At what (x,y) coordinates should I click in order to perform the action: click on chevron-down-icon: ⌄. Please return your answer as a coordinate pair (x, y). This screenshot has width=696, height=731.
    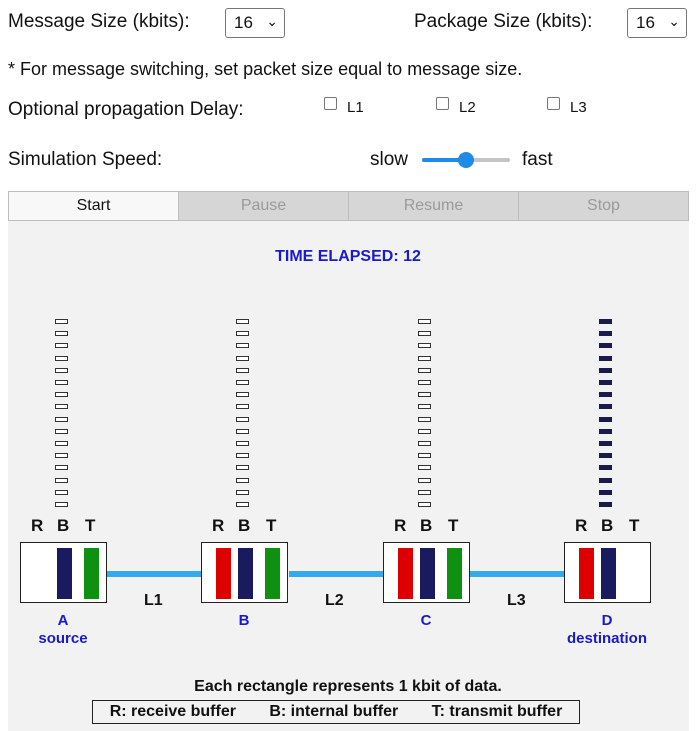
    Looking at the image, I should click on (272, 21).